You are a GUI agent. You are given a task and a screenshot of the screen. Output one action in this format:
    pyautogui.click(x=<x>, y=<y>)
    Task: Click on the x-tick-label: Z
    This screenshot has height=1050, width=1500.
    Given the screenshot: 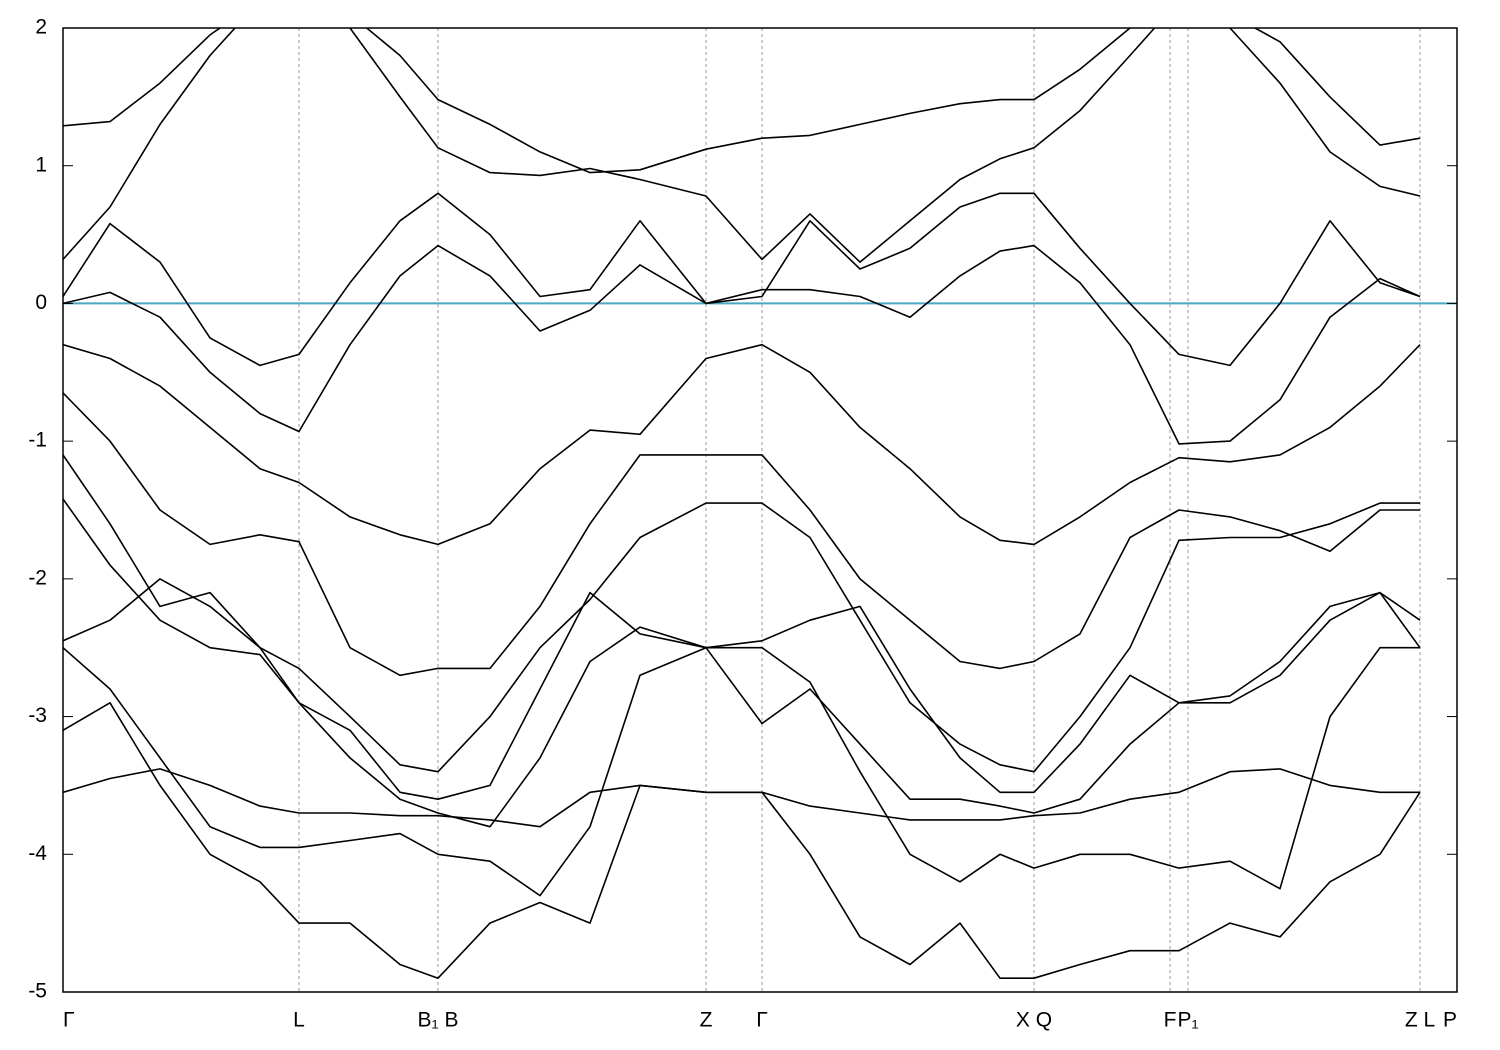 What is the action you would take?
    pyautogui.click(x=706, y=1020)
    